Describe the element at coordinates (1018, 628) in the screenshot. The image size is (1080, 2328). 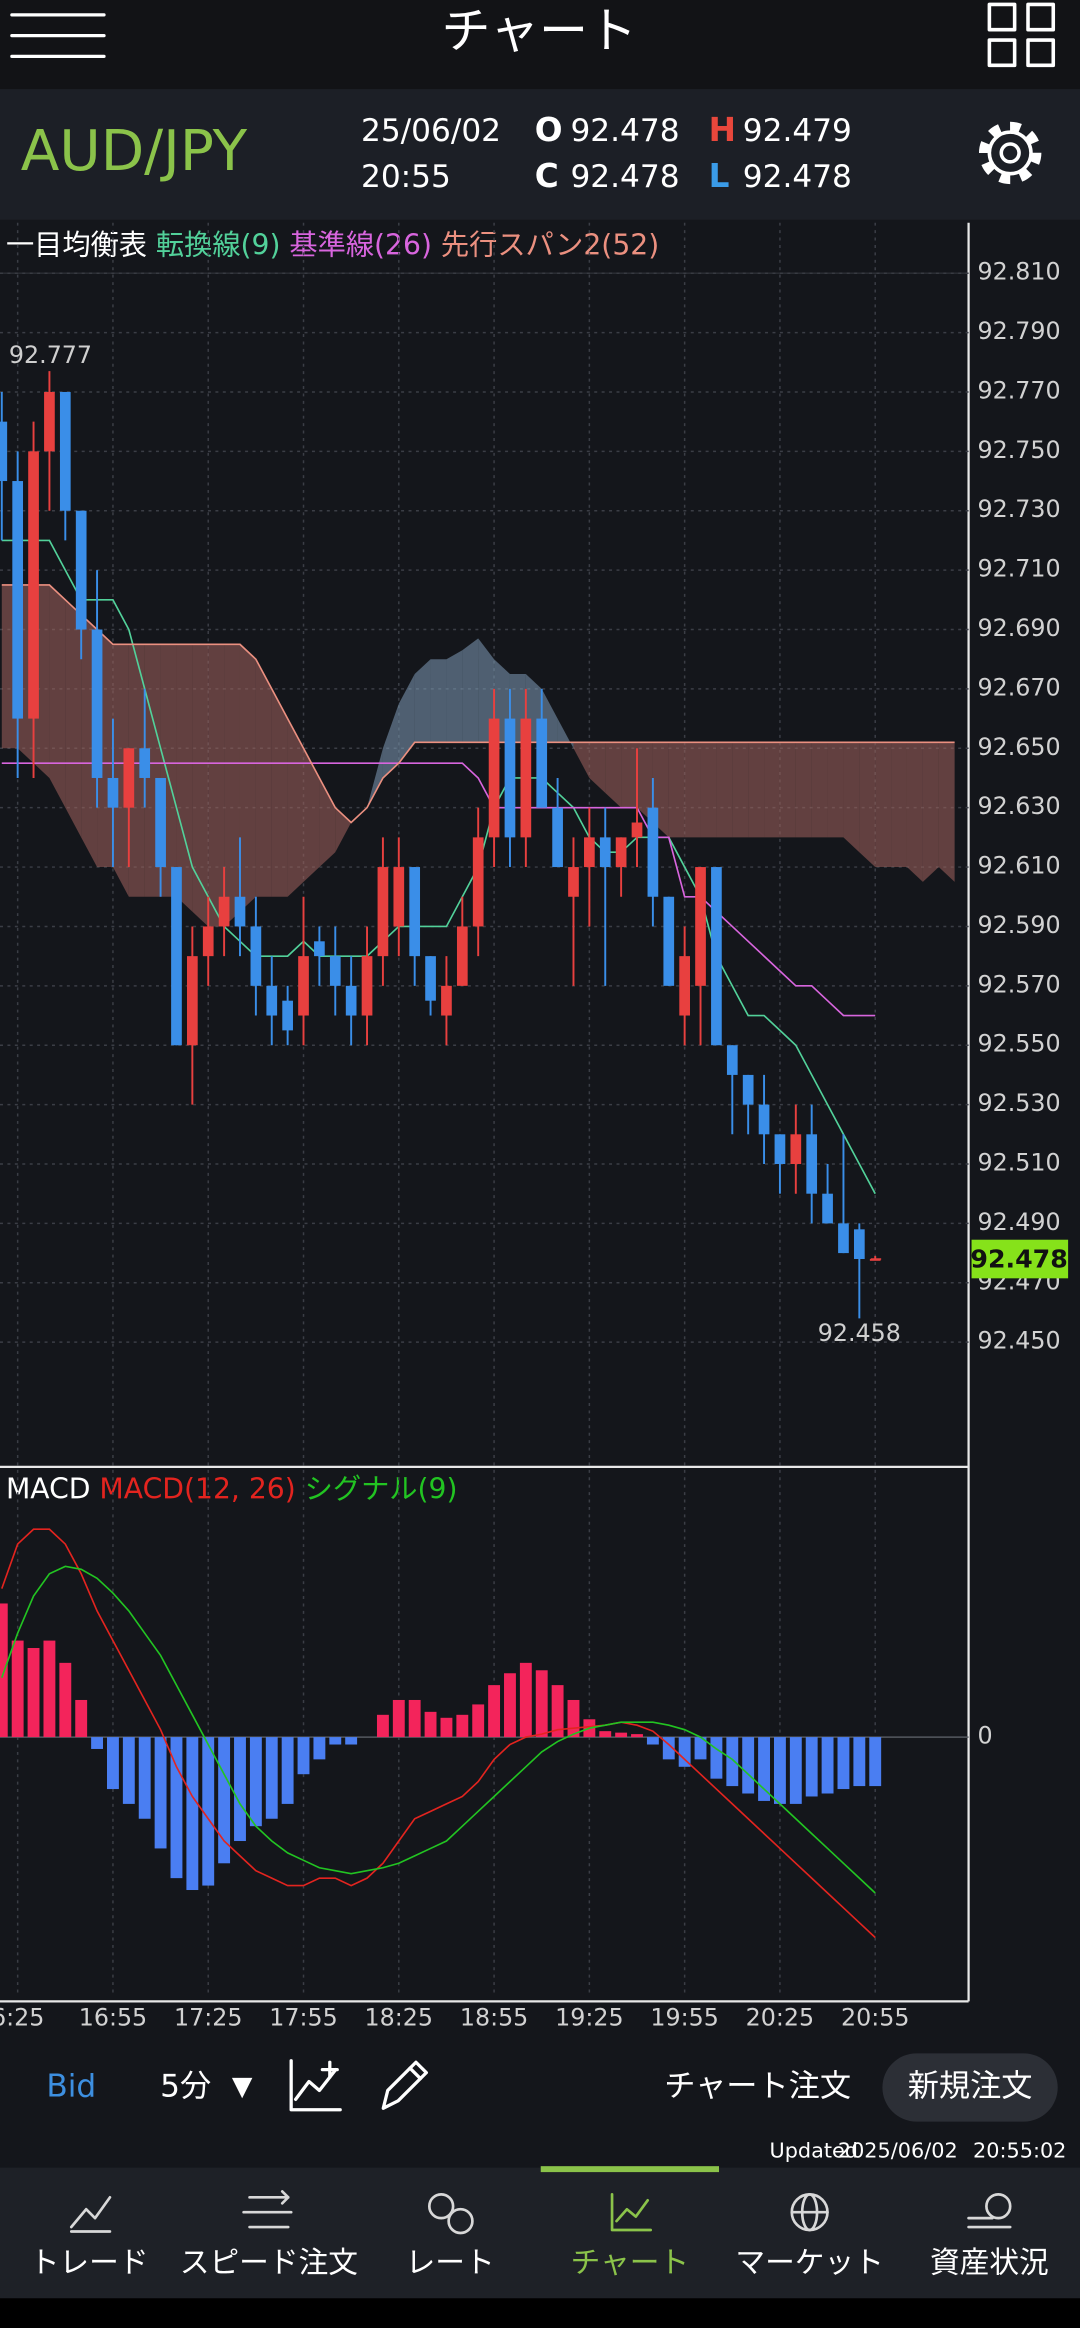
I see `y-tick-label: 92.690` at that location.